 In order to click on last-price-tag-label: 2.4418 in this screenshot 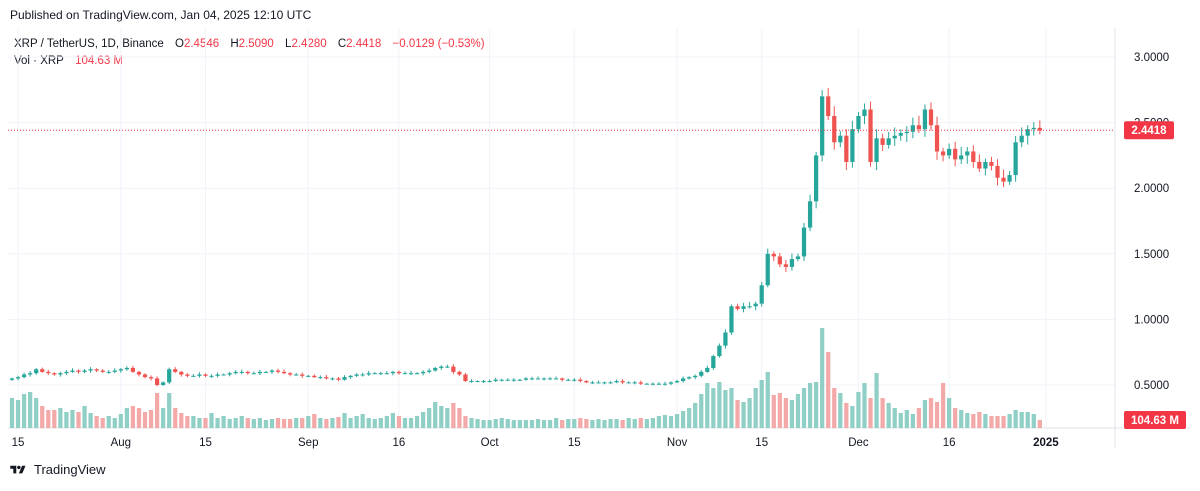, I will do `click(1149, 131)`.